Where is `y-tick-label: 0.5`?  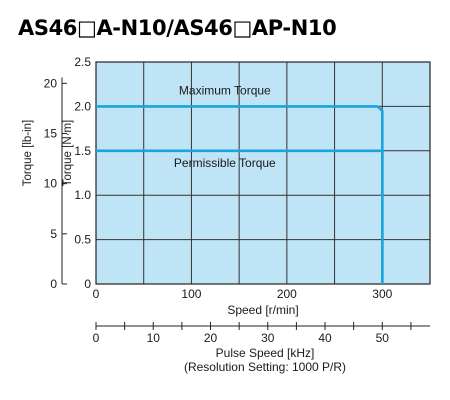 y-tick-label: 0.5 is located at coordinates (82, 240).